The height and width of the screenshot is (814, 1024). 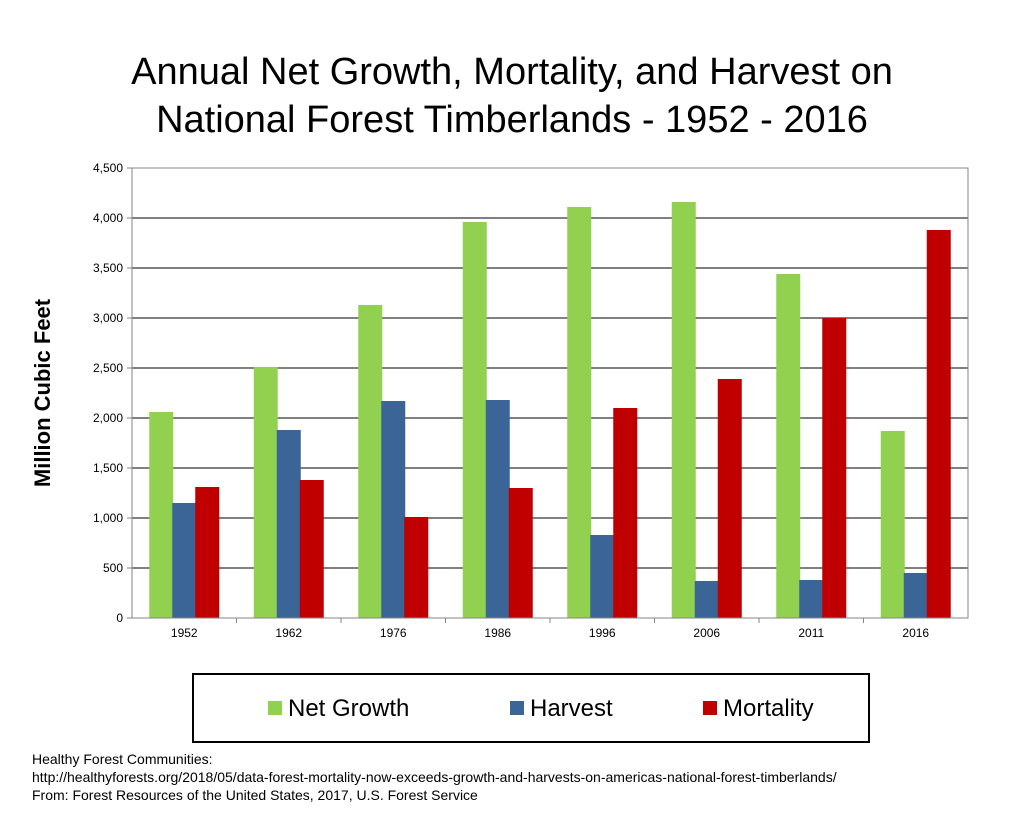 What do you see at coordinates (275, 708) in the screenshot?
I see `legend-swatch-net-growth` at bounding box center [275, 708].